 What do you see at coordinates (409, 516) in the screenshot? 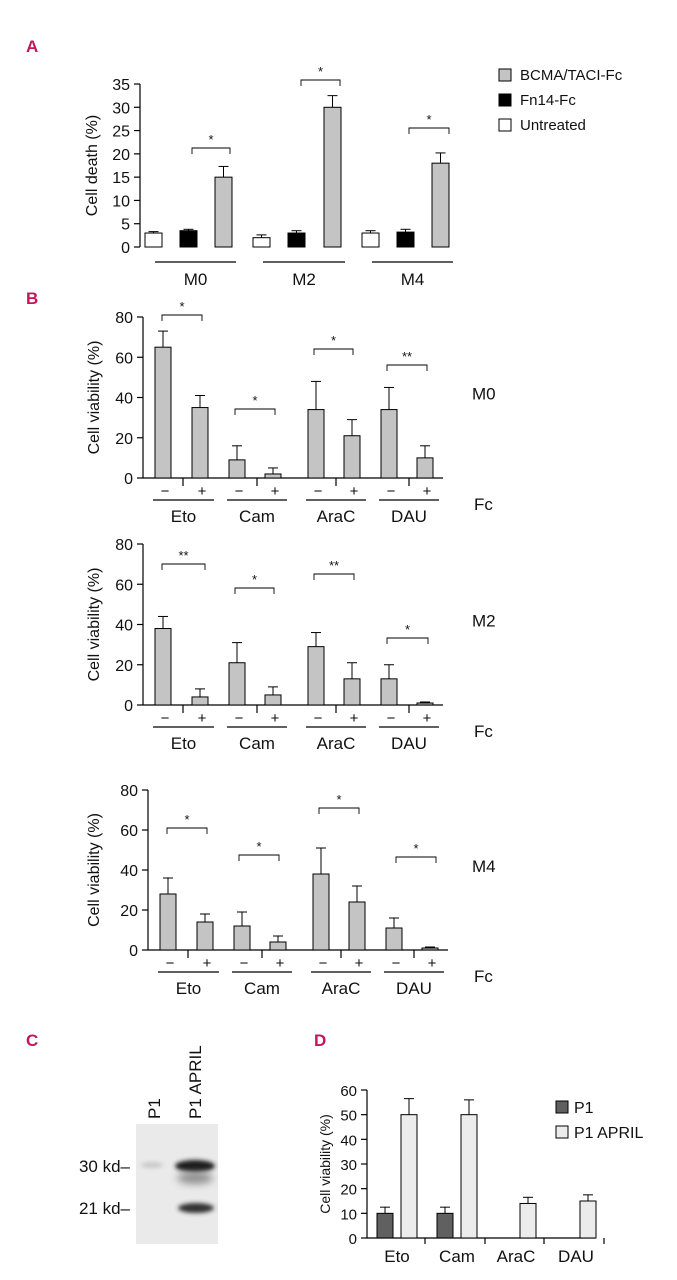
I see `b0-drug-label-DAU: DAU` at bounding box center [409, 516].